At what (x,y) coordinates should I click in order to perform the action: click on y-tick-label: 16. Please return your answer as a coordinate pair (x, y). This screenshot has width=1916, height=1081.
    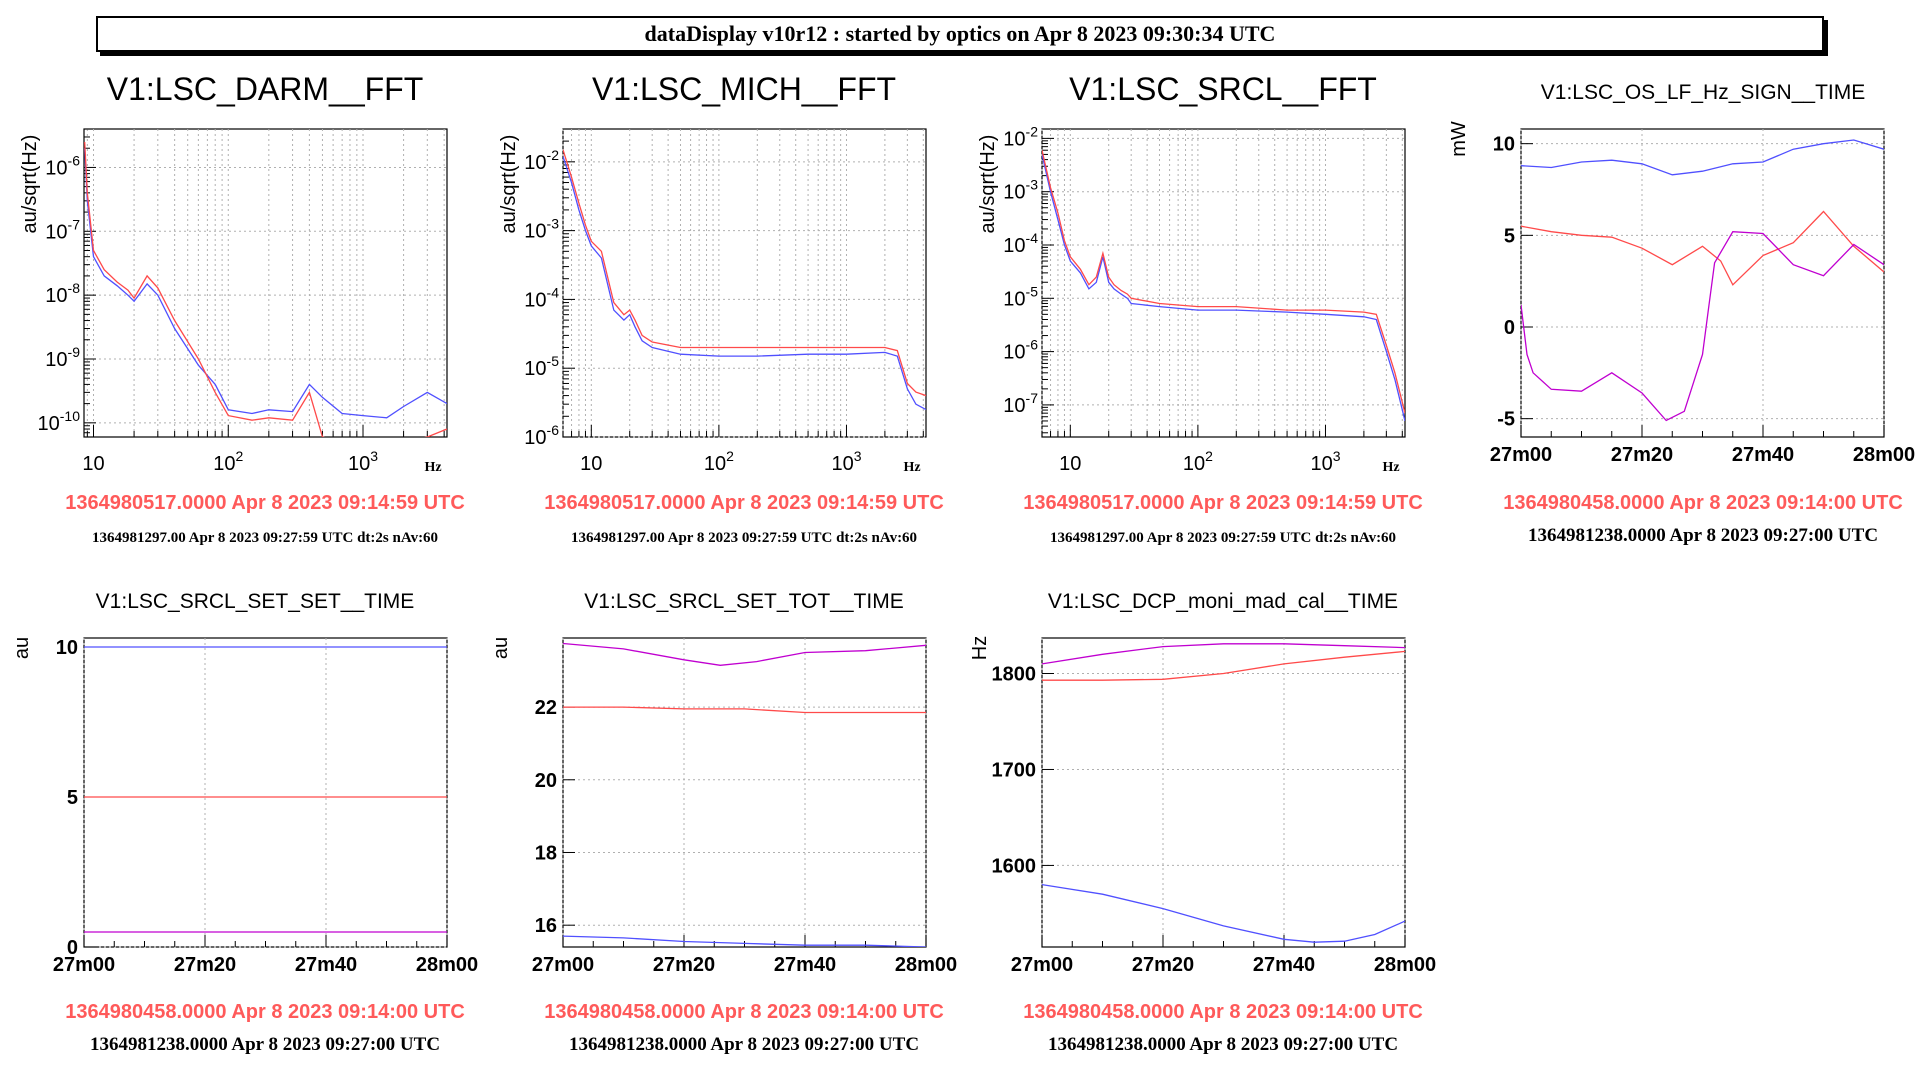
    Looking at the image, I should click on (546, 926).